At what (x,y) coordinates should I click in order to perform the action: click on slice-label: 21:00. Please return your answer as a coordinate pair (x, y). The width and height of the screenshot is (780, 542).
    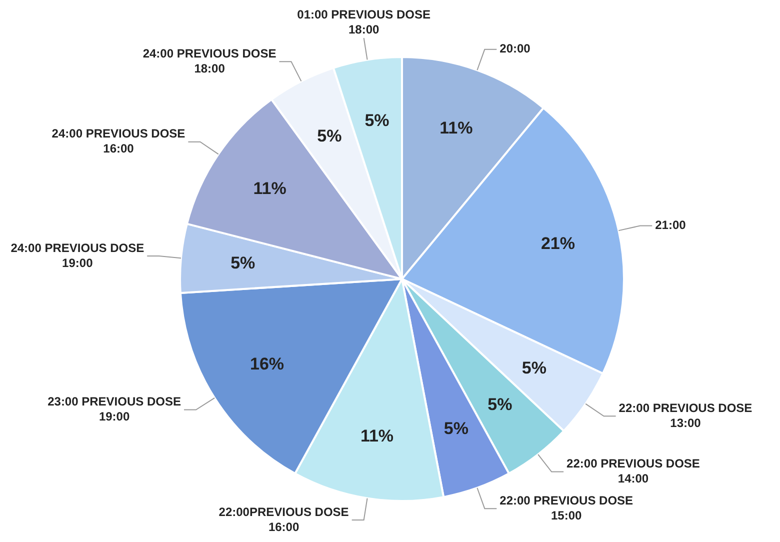
    Looking at the image, I should click on (670, 225).